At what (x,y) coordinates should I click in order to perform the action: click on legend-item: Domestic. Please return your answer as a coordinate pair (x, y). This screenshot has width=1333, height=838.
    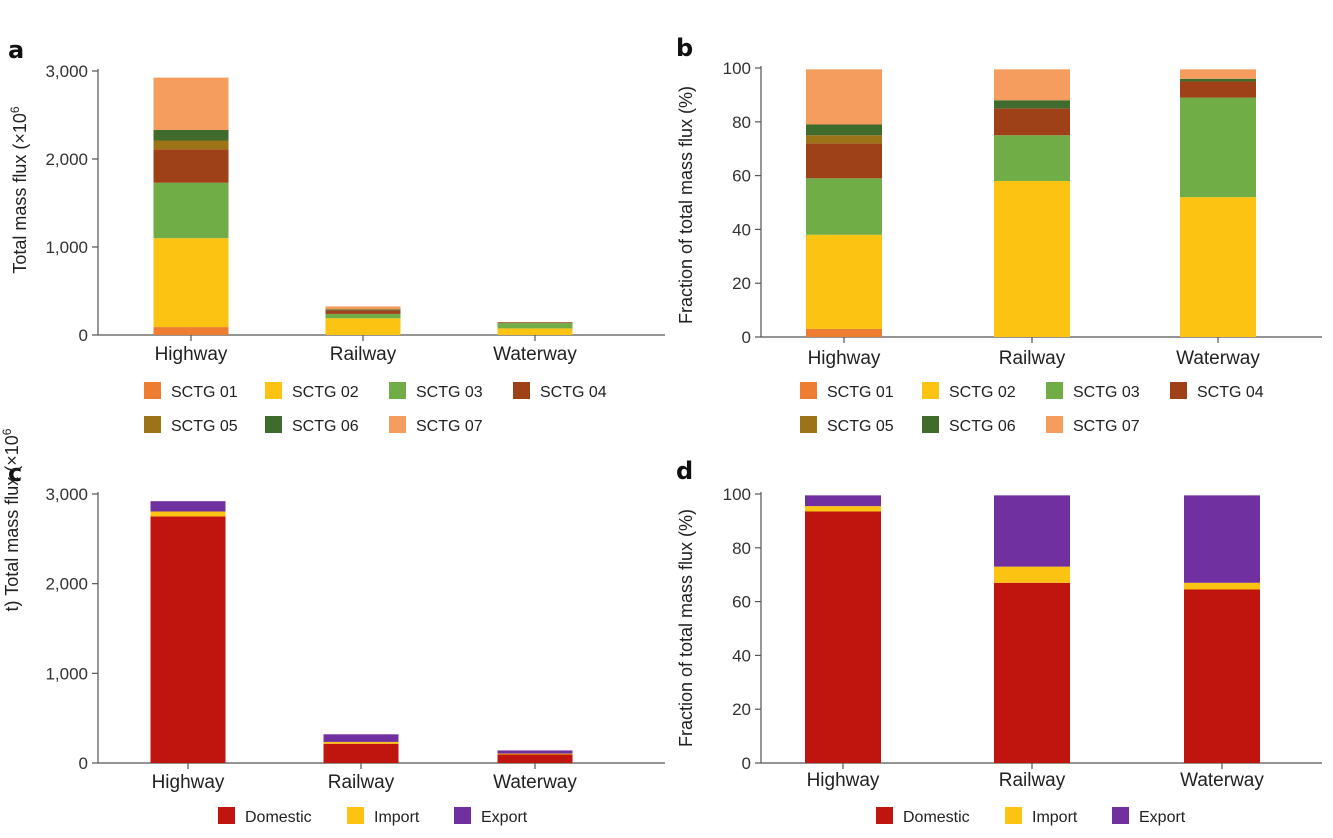
    Looking at the image, I should click on (923, 816).